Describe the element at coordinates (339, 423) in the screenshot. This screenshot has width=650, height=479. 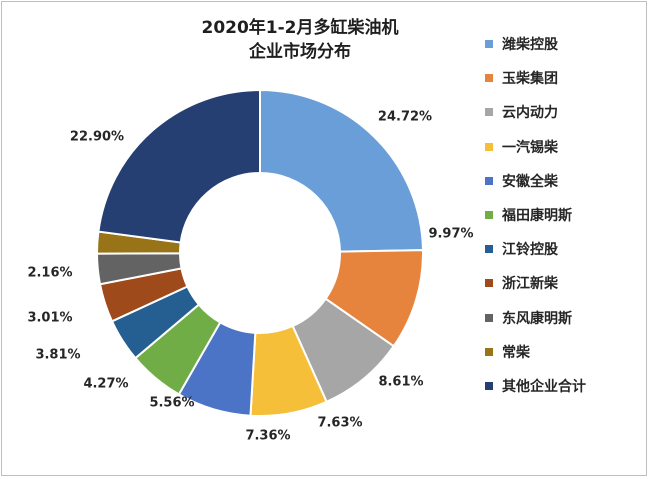
I see `data-label: 7.63%` at that location.